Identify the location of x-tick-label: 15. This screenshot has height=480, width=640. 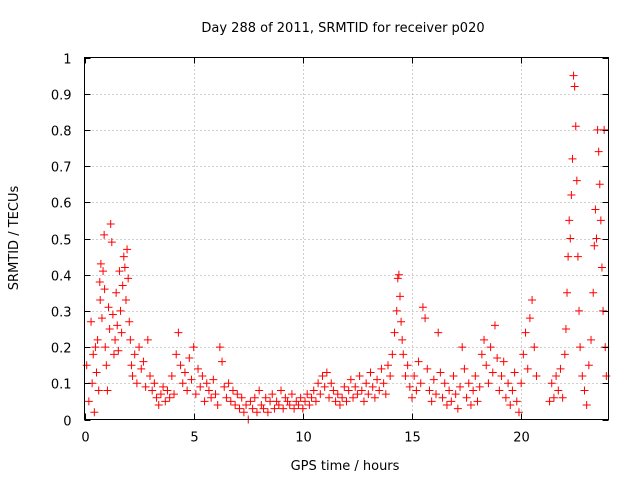
(412, 438).